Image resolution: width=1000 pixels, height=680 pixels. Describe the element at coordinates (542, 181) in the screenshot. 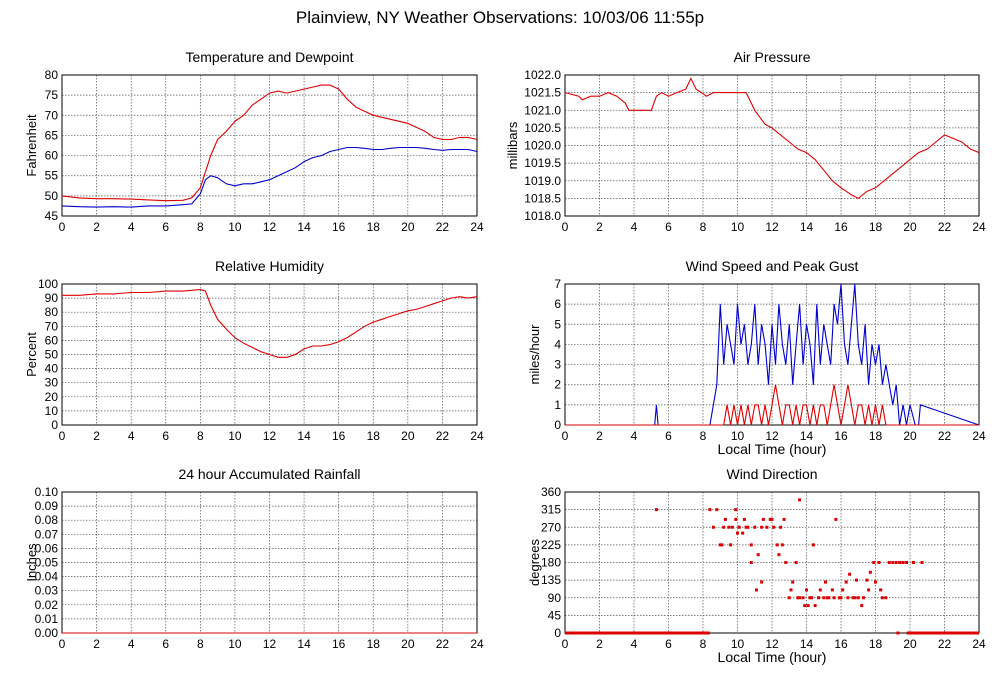

I see `y-tick-label: 1019.0` at that location.